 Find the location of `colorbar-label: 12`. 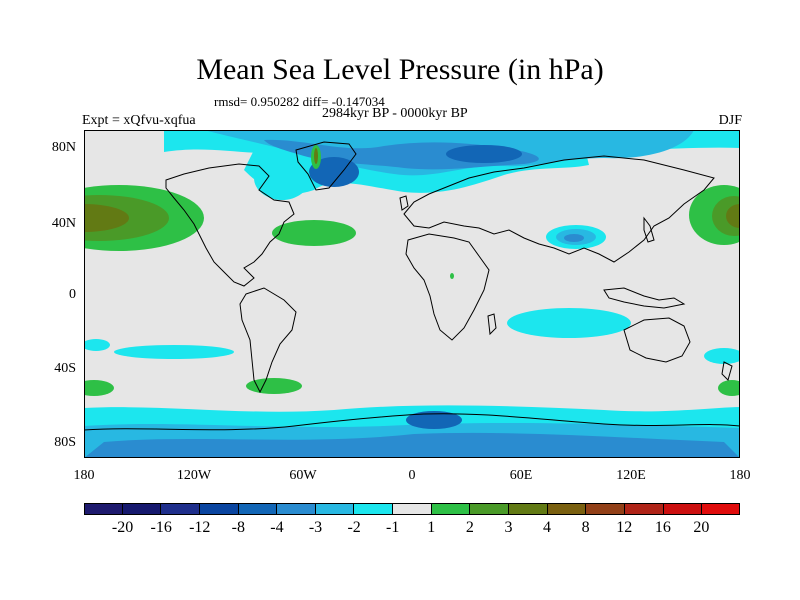

colorbar-label: 12 is located at coordinates (624, 527).